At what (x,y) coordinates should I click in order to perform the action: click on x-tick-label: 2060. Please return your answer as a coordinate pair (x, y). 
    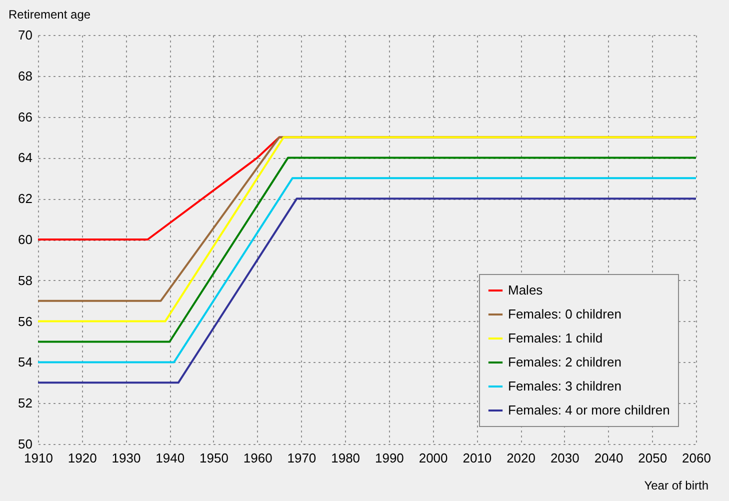
    Looking at the image, I should click on (696, 458).